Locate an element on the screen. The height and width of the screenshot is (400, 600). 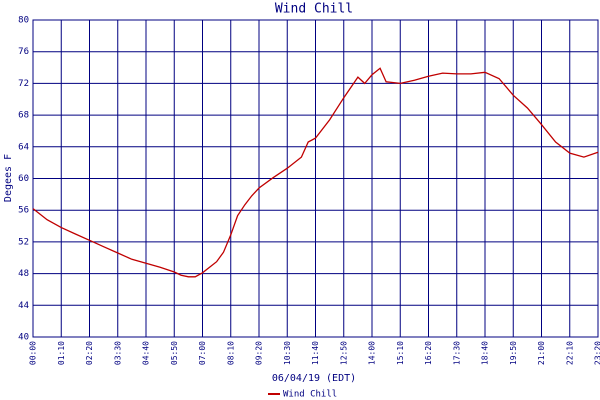
y-tick-label: 80 is located at coordinates (23, 21).